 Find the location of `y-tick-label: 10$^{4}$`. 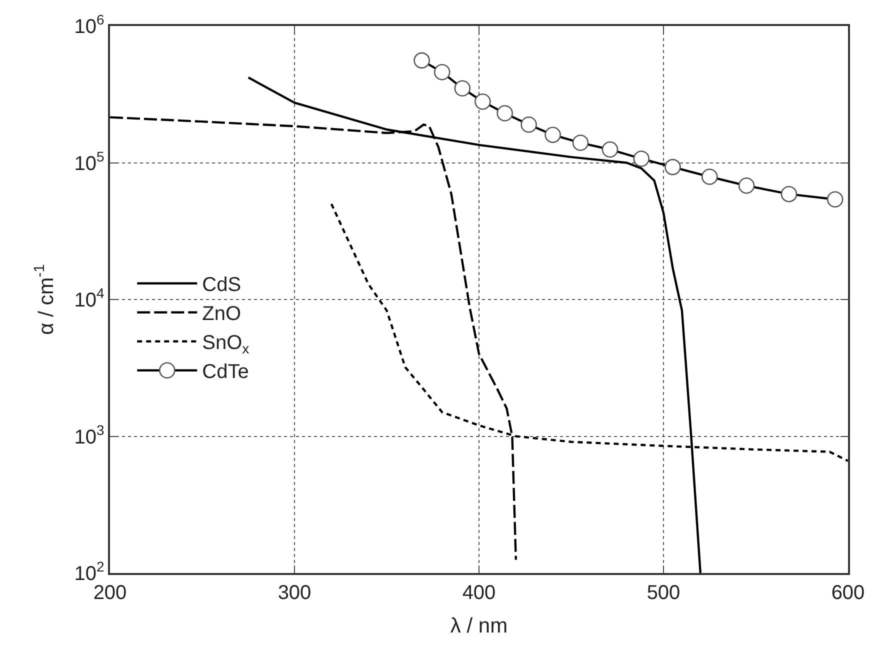

y-tick-label: 10$^{4}$ is located at coordinates (89, 298).